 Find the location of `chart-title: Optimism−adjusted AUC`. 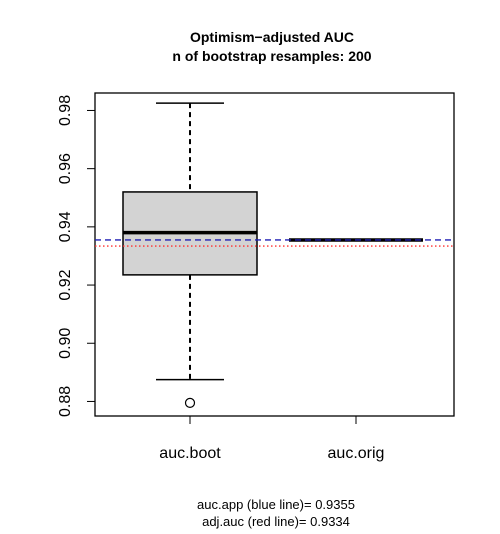

chart-title: Optimism−adjusted AUC is located at coordinates (272, 37).